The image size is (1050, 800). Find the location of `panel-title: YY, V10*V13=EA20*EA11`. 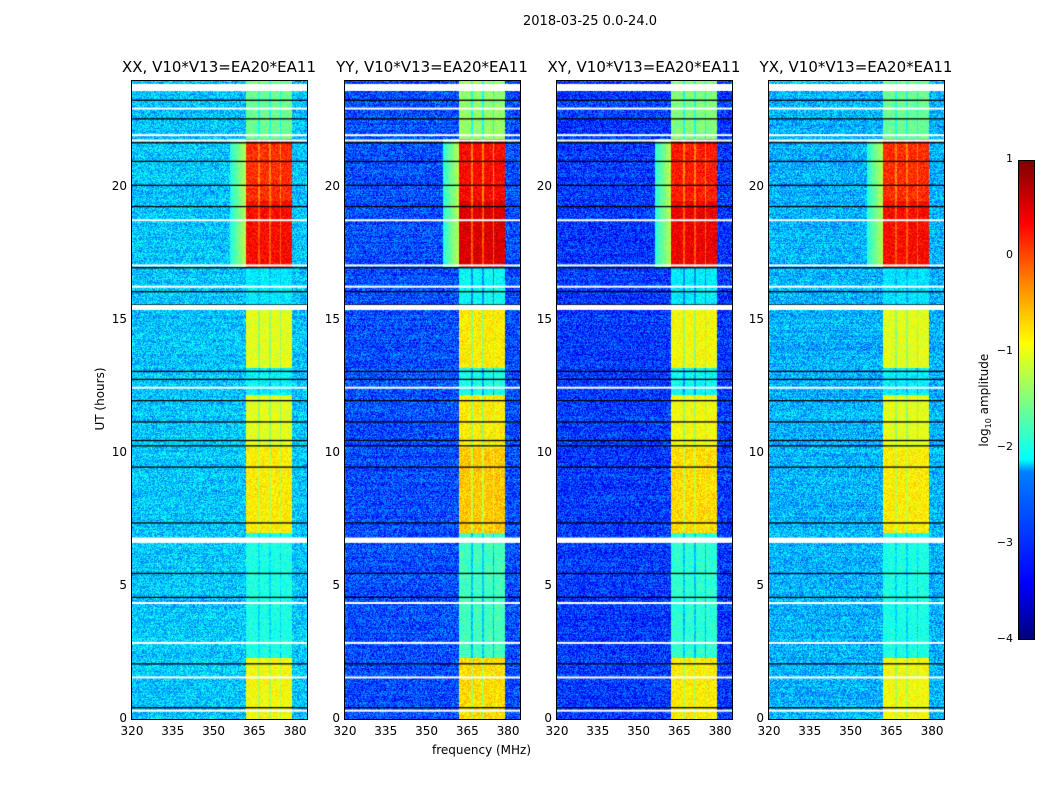

panel-title: YY, V10*V13=EA20*EA11 is located at coordinates (432, 67).